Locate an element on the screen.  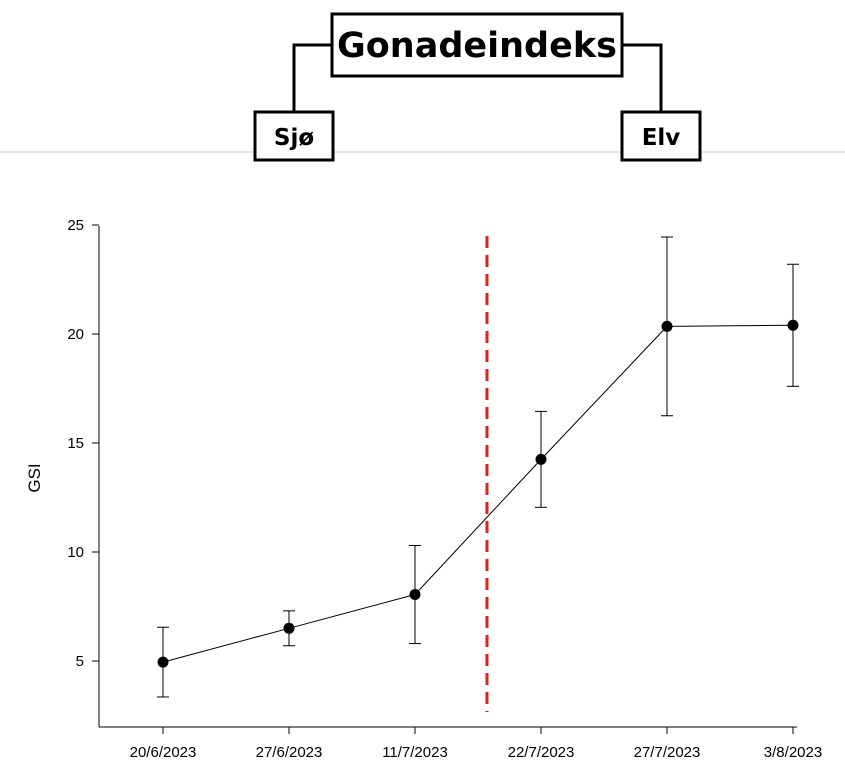
sjo-label: Sjø is located at coordinates (294, 138).